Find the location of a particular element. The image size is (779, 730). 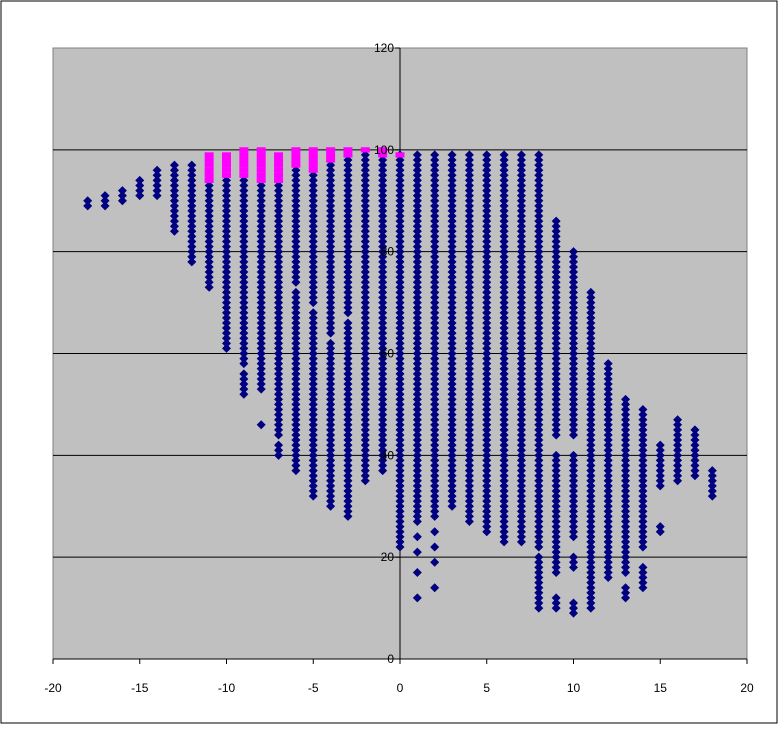

highlight-point is located at coordinates (261, 155).